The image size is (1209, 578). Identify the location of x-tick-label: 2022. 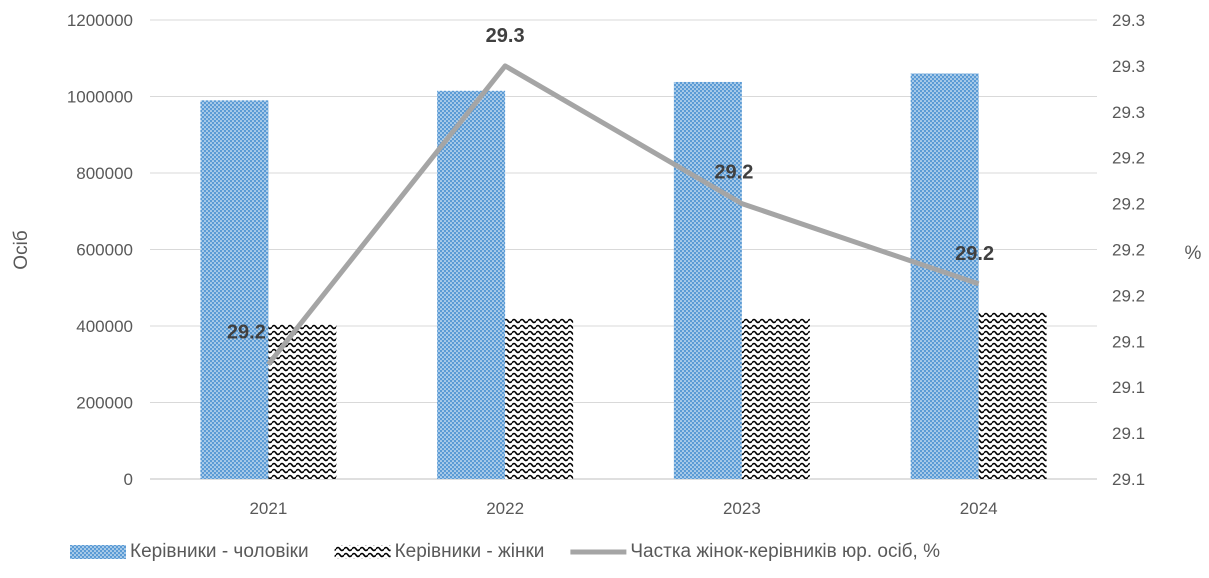
(505, 508).